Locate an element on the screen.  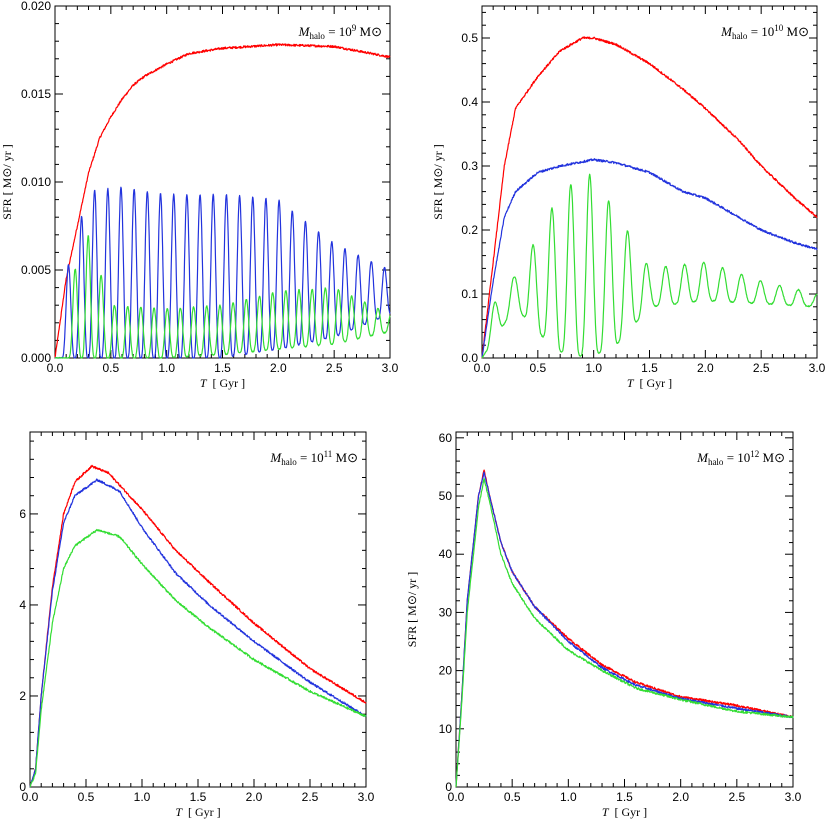
panel-label: Mhalo = 1012 M⊙ is located at coordinates (740, 458).